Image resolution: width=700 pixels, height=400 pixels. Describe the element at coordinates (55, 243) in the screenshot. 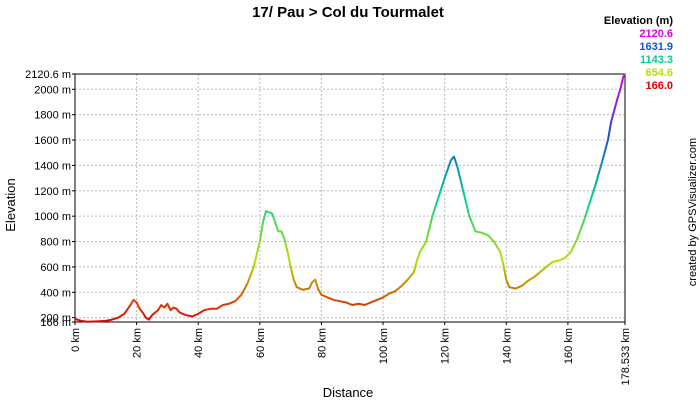

I see `y-tick-label: 800 m` at that location.